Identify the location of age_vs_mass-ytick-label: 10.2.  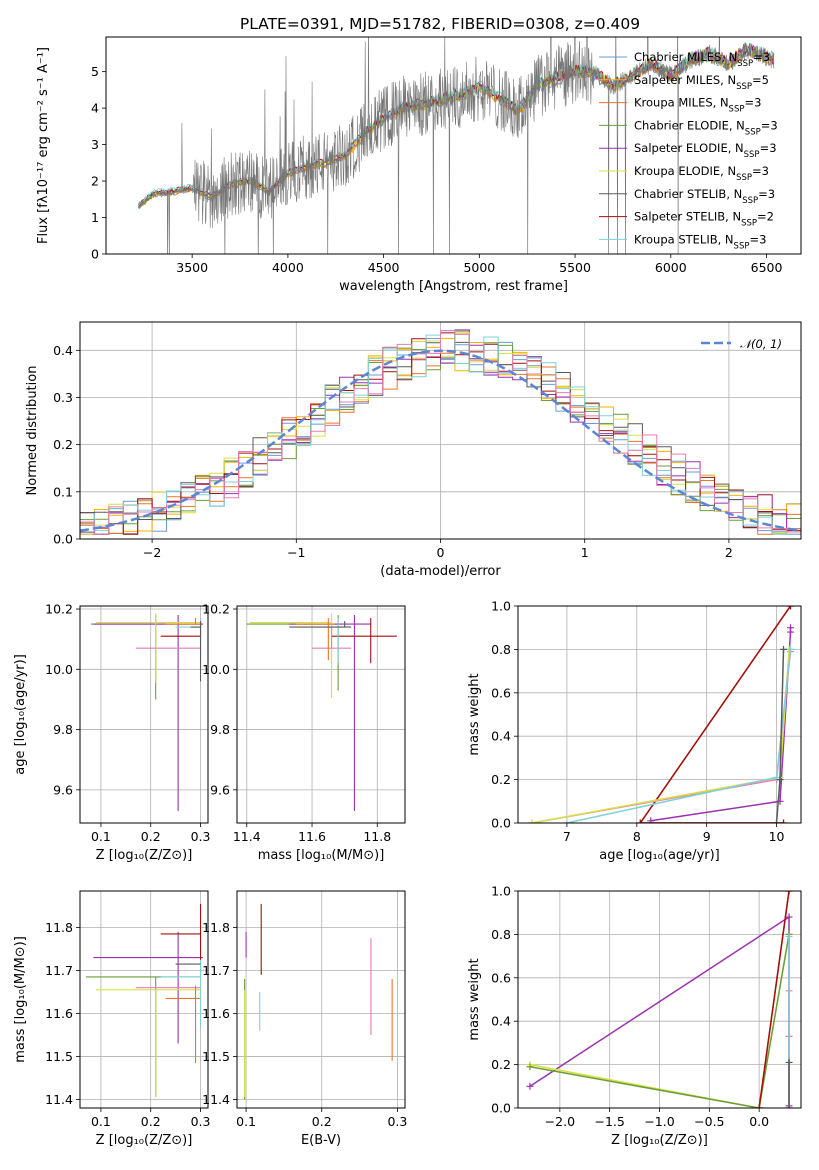
(216, 609).